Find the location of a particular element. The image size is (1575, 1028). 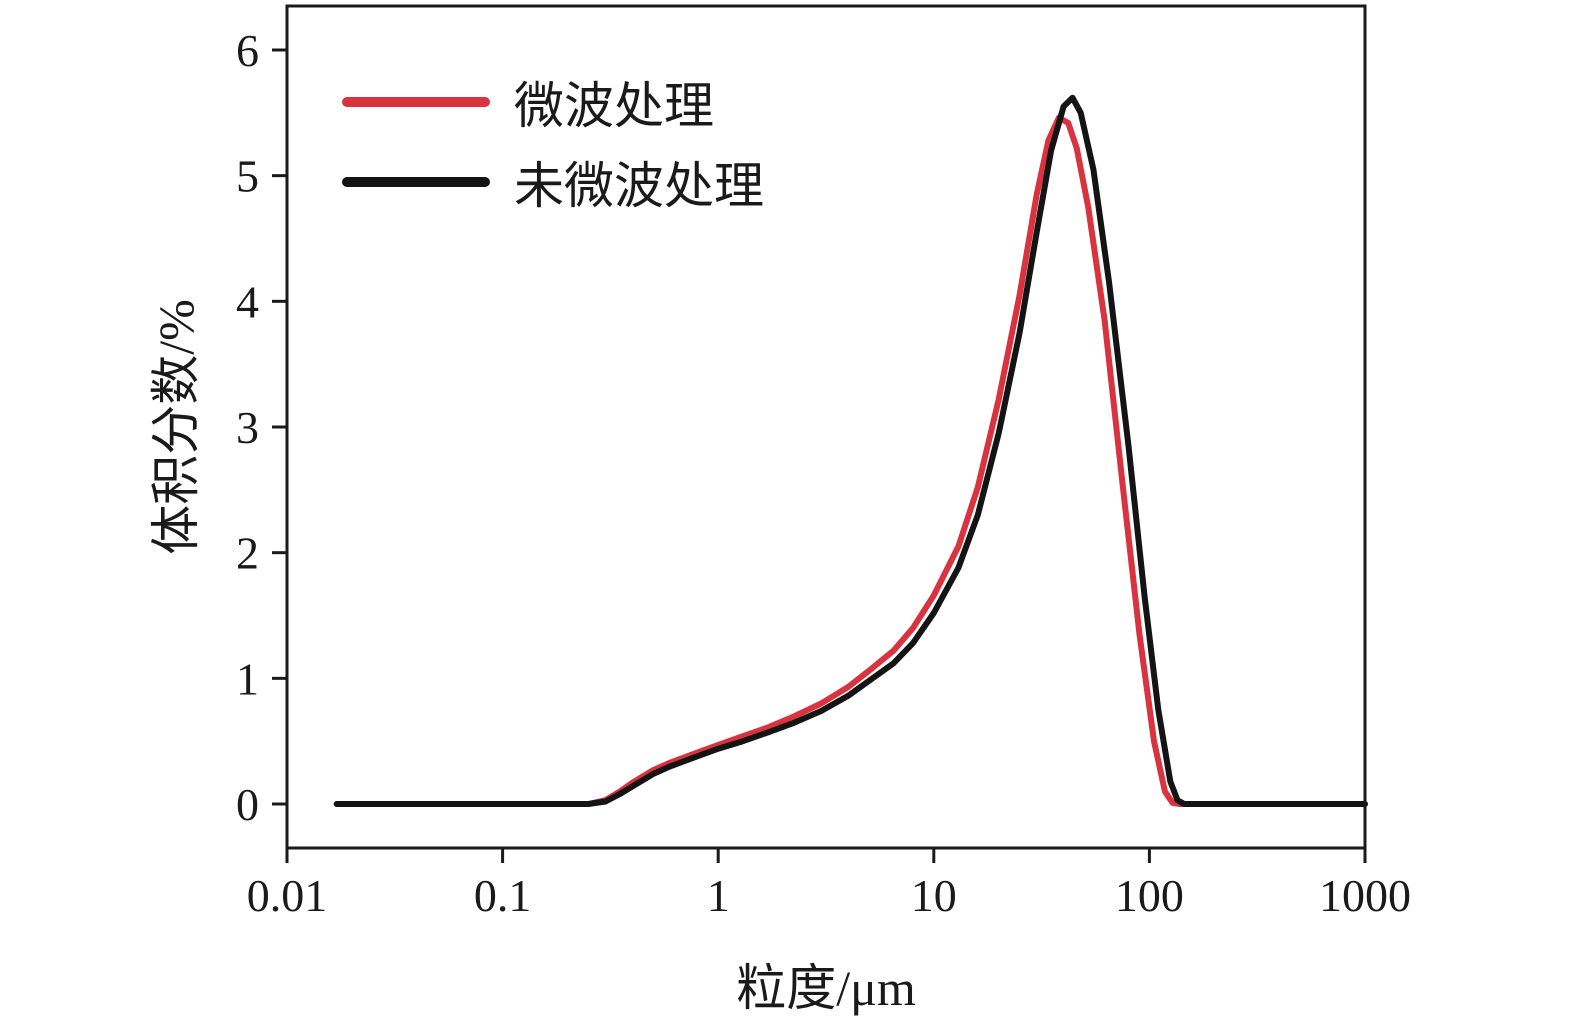

x-axis-tick-label: 0.01 is located at coordinates (287, 895).